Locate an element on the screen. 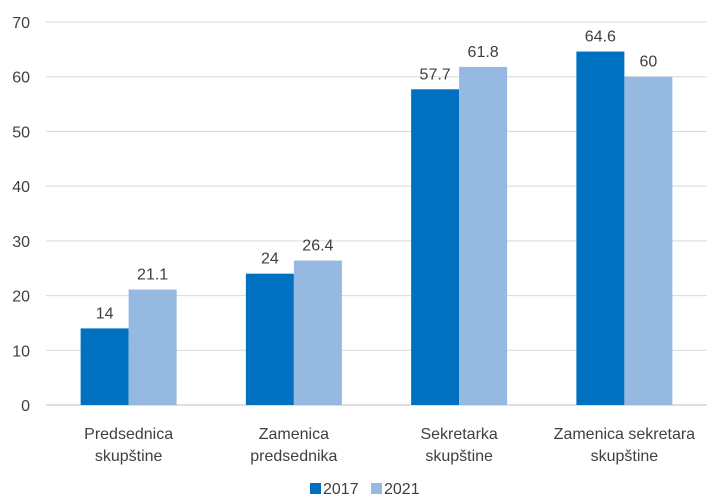 The height and width of the screenshot is (504, 719). data-label: 14 is located at coordinates (105, 313).